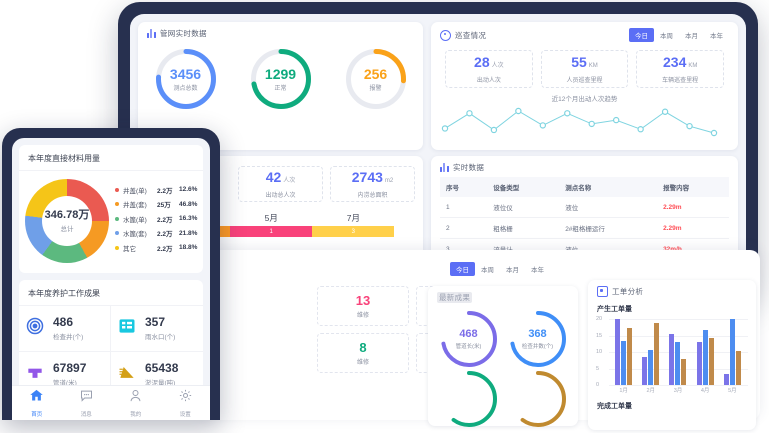  I want to click on maintenance-value: 486, so click(63, 322).